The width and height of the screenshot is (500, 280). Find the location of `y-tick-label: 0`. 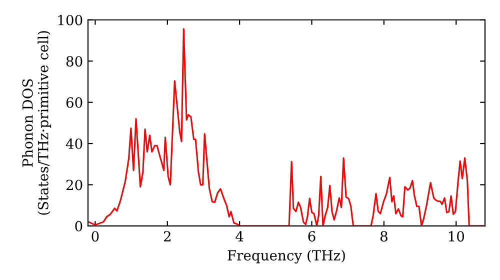

y-tick-label: 0 is located at coordinates (78, 226).